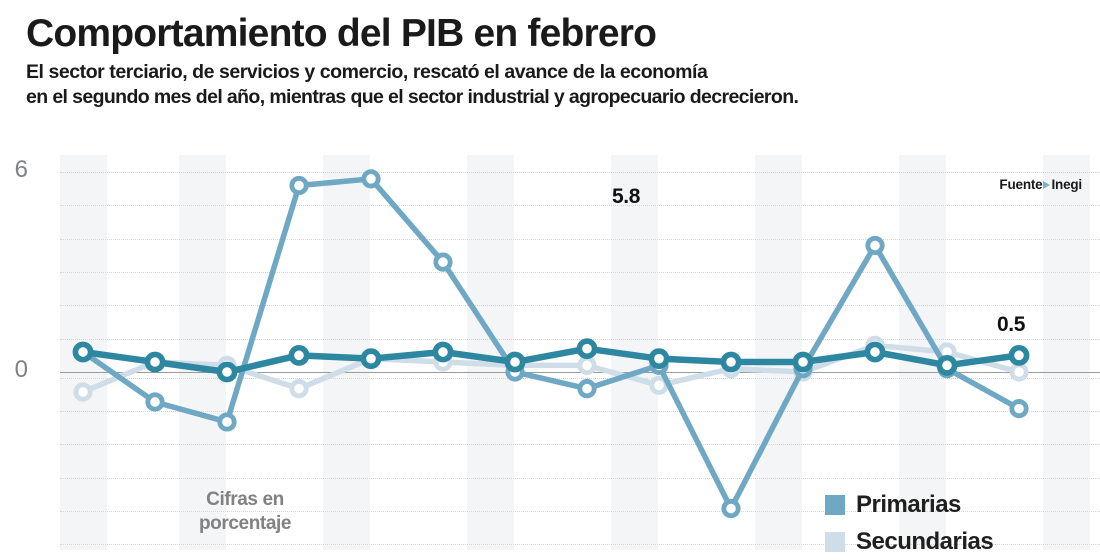 This screenshot has height=560, width=1100. Describe the element at coordinates (245, 499) in the screenshot. I see `units-note-line-1: Cifras en` at that location.